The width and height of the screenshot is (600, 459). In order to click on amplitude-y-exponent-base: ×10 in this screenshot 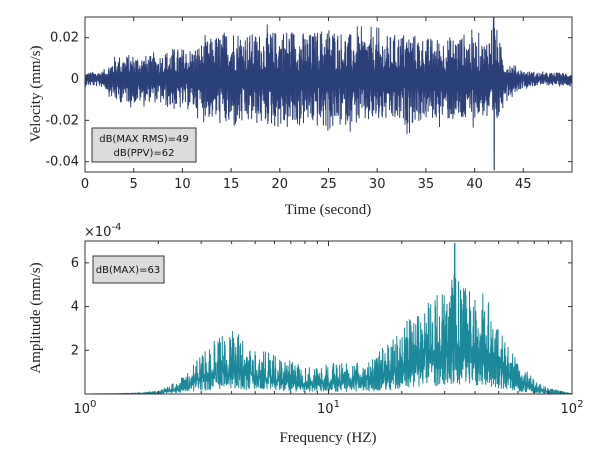, I will do `click(97, 232)`.